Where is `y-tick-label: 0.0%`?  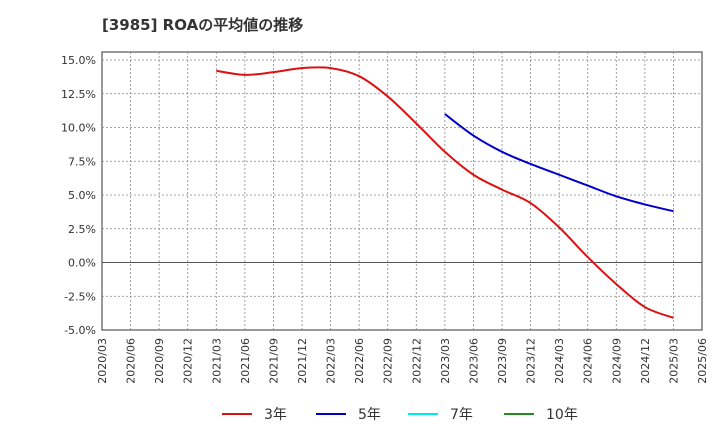
y-tick-label: 0.0% is located at coordinates (82, 263).